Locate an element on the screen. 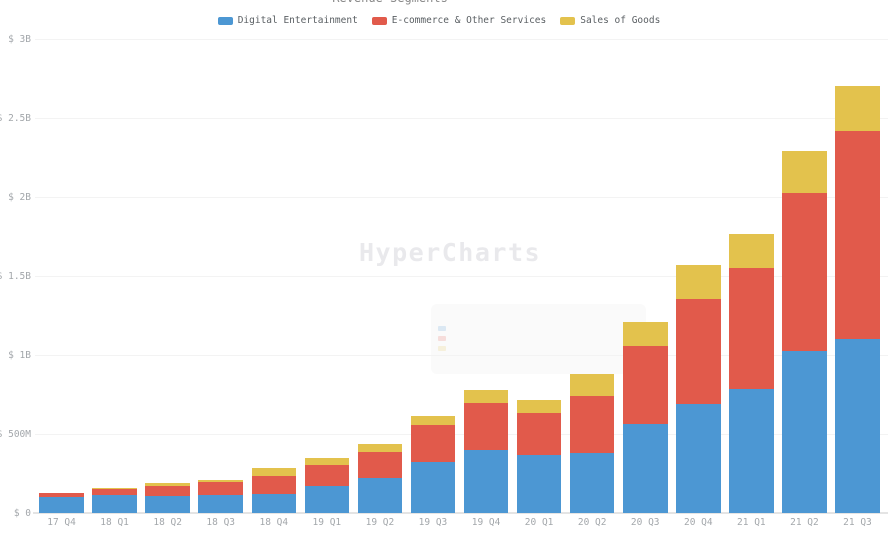 This screenshot has height=537, width=888. bar-slot-19-q1 is located at coordinates (326, 276).